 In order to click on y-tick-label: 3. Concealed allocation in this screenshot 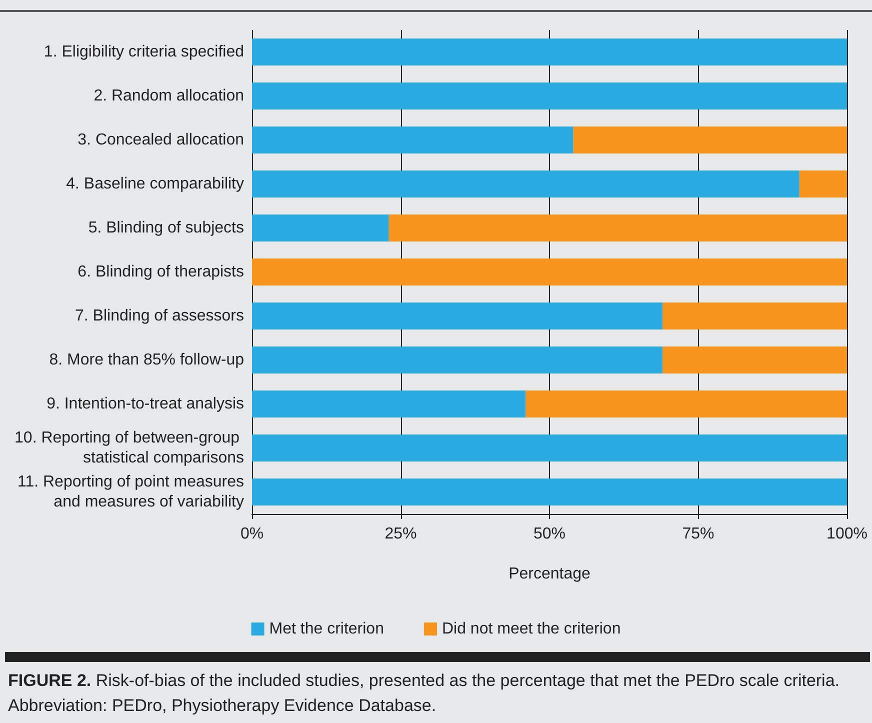, I will do `click(161, 140)`.